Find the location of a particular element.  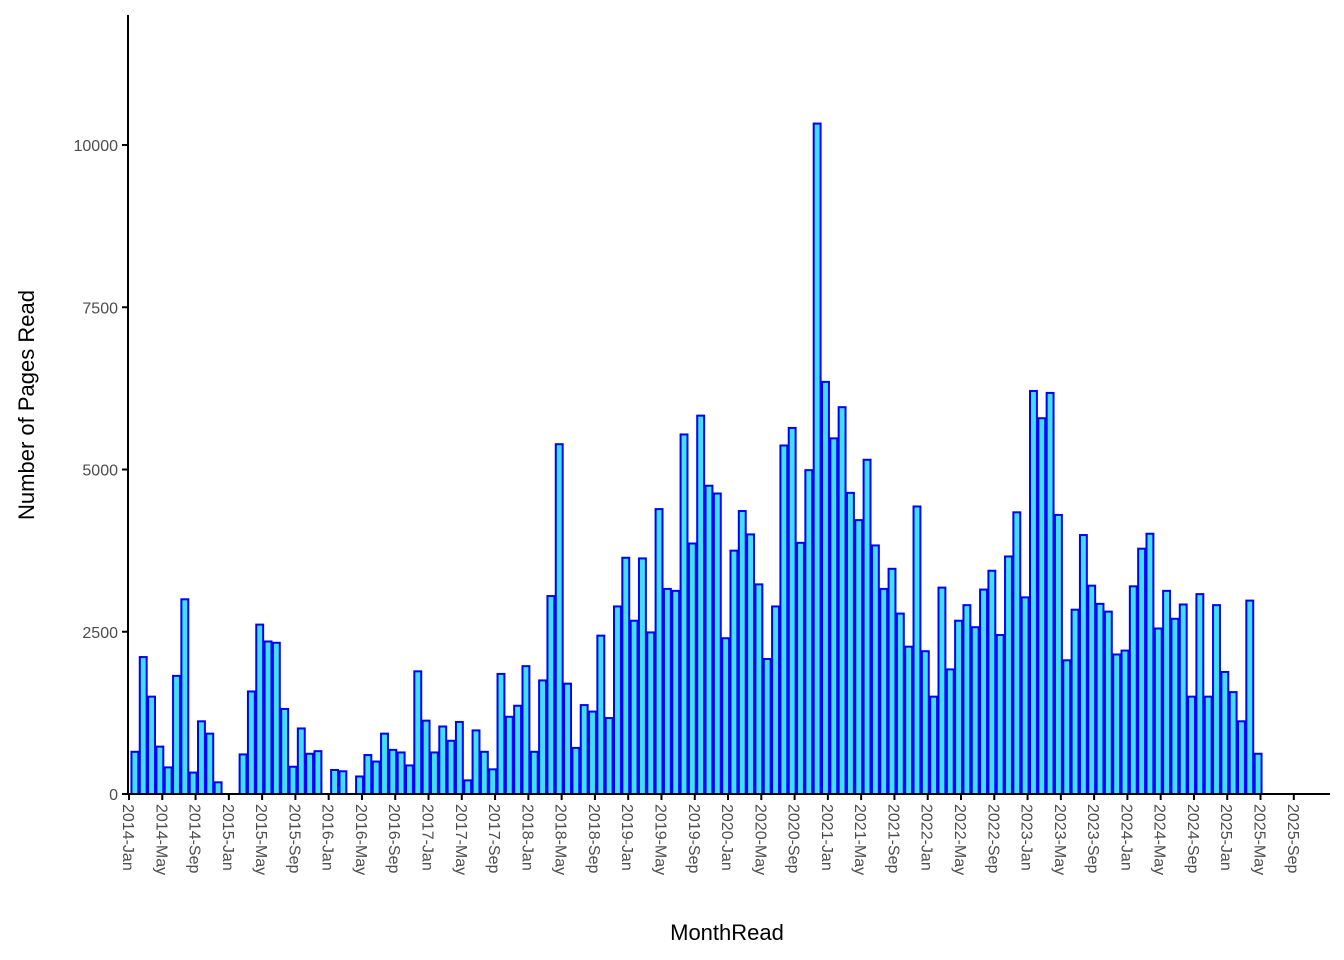

x-tick-label: 2014-May is located at coordinates (160, 839).